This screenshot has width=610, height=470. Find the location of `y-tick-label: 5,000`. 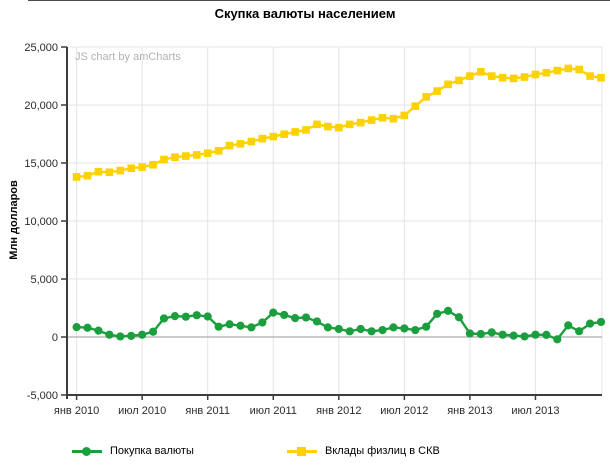

y-tick-label: 5,000 is located at coordinates (44, 280).